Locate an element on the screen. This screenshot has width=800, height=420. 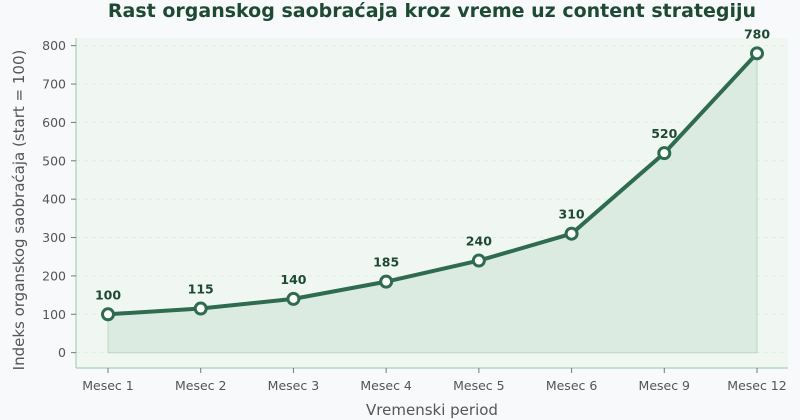
x-tick-label: Mesec 5 is located at coordinates (478, 385).